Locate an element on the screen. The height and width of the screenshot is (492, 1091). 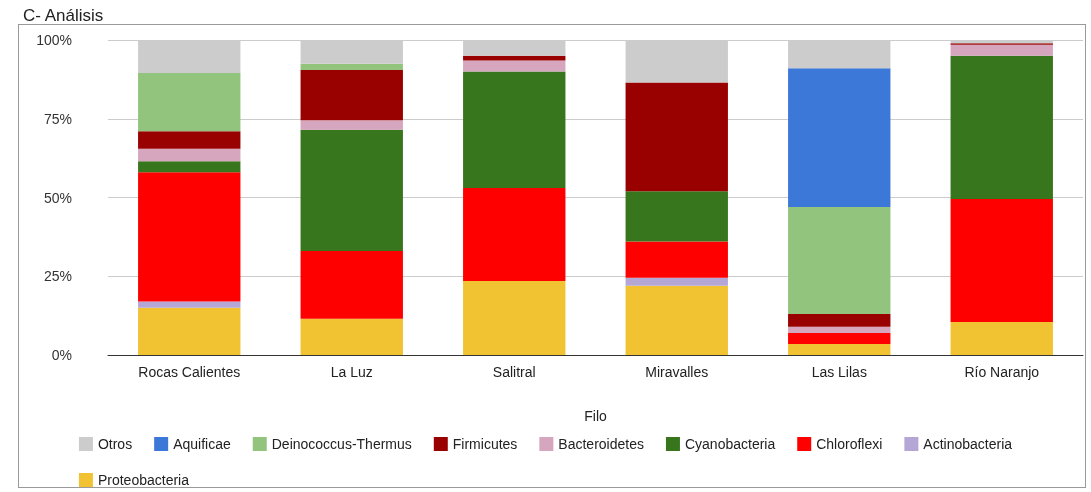
legend-label: Deinococcus-Thermus is located at coordinates (341, 444).